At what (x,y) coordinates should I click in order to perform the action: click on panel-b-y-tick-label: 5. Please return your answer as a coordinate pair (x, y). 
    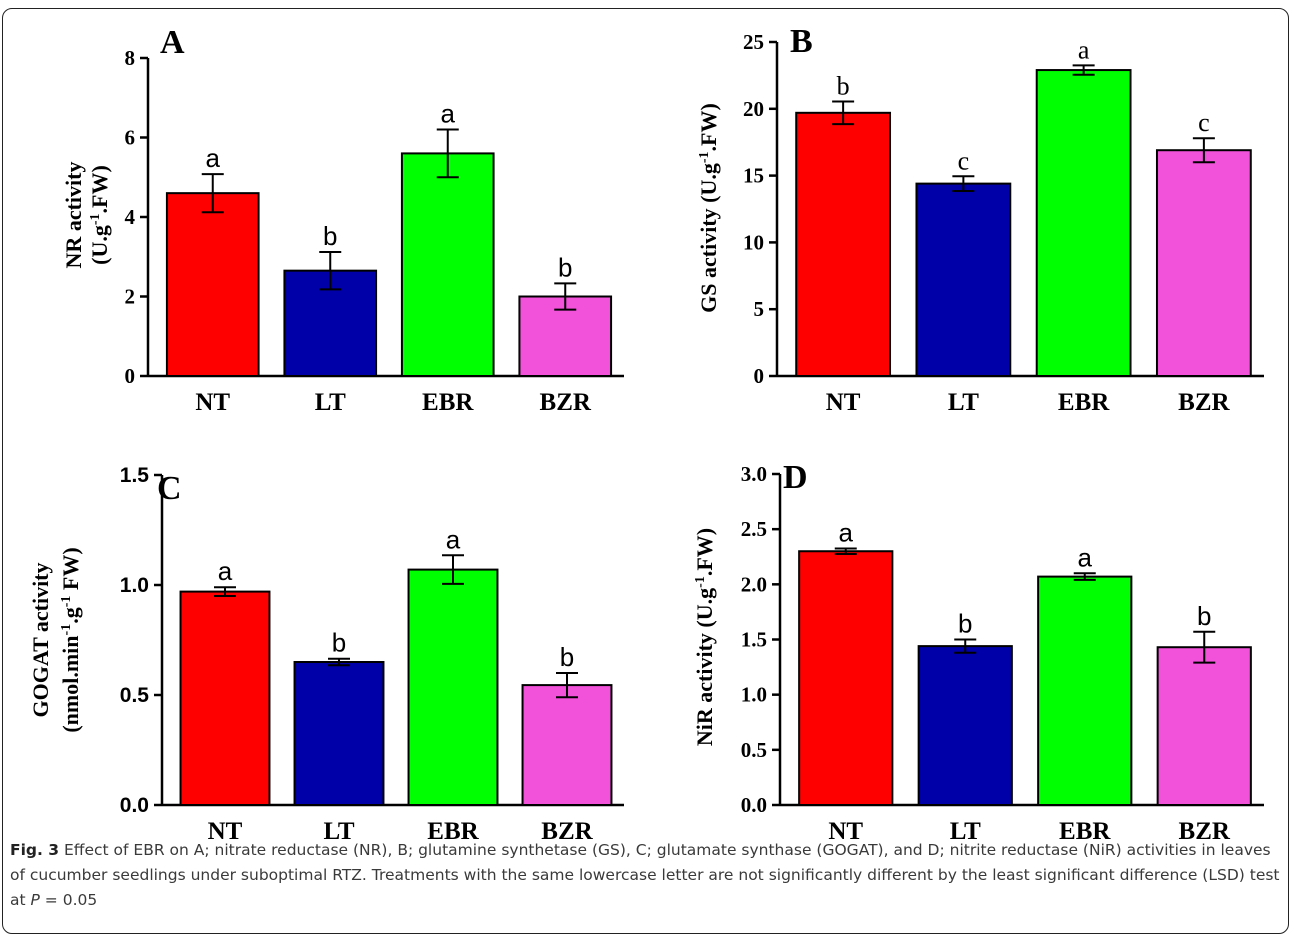
    Looking at the image, I should click on (759, 309).